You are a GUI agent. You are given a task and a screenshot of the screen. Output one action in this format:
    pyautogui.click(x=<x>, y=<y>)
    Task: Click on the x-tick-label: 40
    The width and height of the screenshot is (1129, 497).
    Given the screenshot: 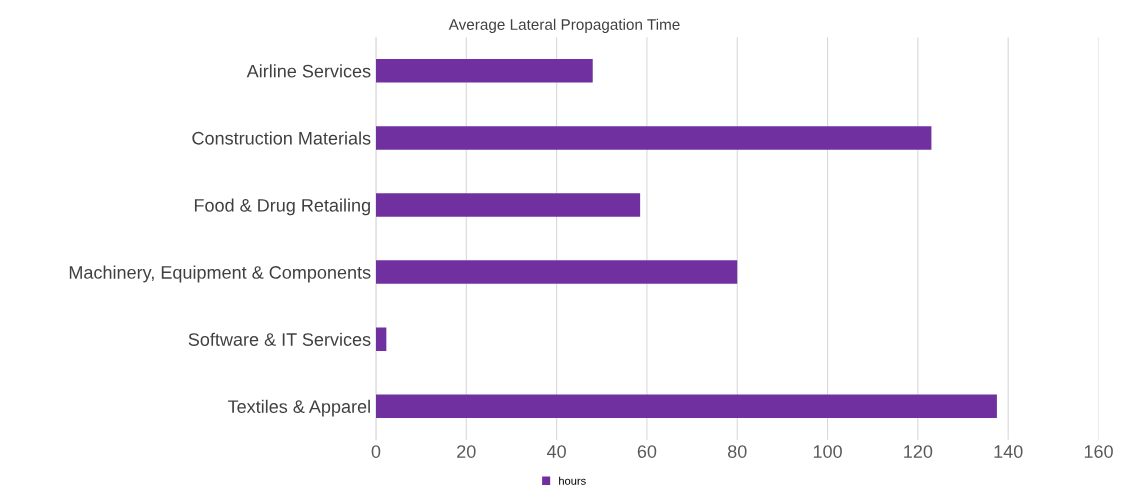 What is the action you would take?
    pyautogui.click(x=556, y=451)
    